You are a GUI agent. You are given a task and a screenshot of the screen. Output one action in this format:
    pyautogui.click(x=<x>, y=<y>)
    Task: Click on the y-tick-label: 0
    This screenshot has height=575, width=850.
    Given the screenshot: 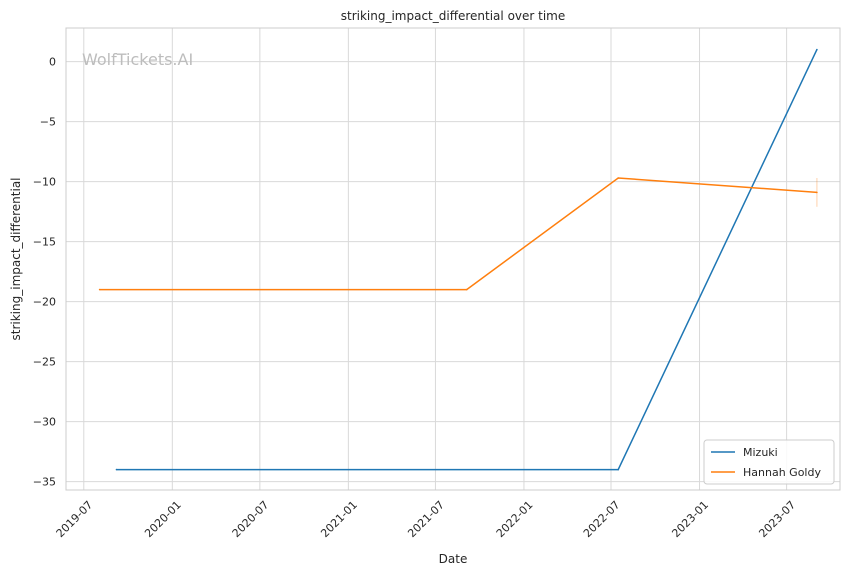 What is the action you would take?
    pyautogui.click(x=52, y=62)
    